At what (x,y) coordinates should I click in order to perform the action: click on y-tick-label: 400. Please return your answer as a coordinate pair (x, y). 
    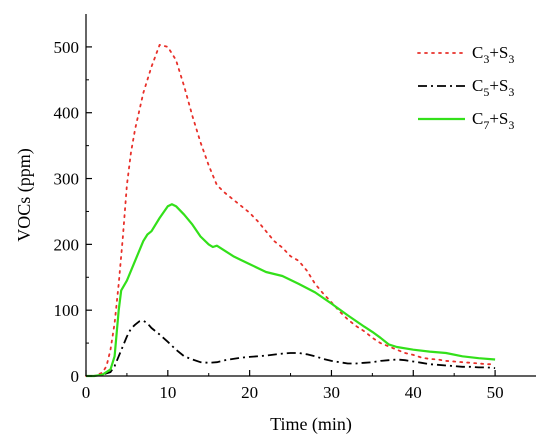
    Looking at the image, I should click on (67, 113).